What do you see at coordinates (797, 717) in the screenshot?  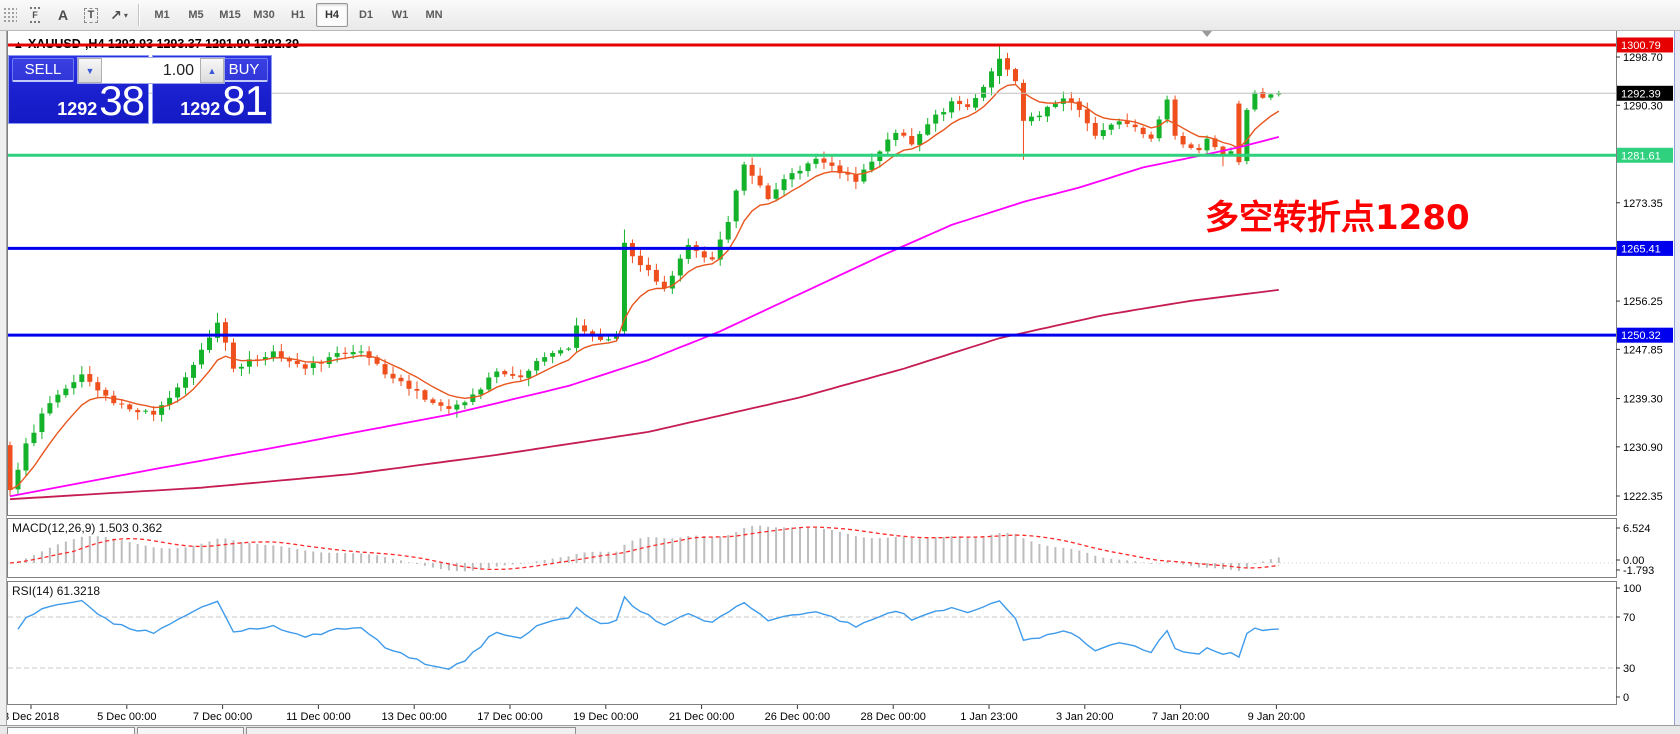 I see `date-tick-label: 26 Dec 00:00` at bounding box center [797, 717].